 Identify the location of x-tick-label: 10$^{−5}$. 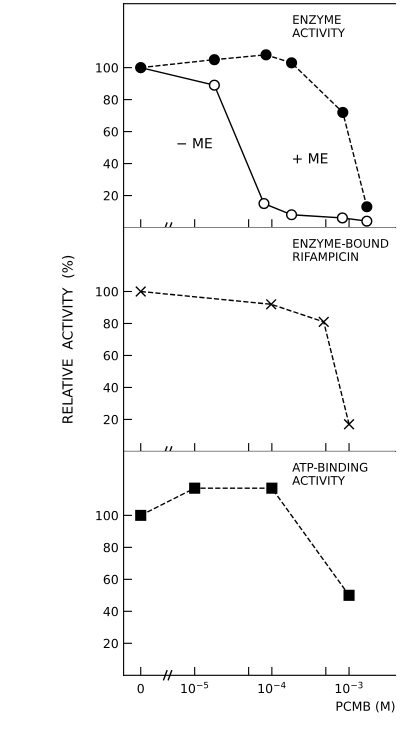
(194, 688).